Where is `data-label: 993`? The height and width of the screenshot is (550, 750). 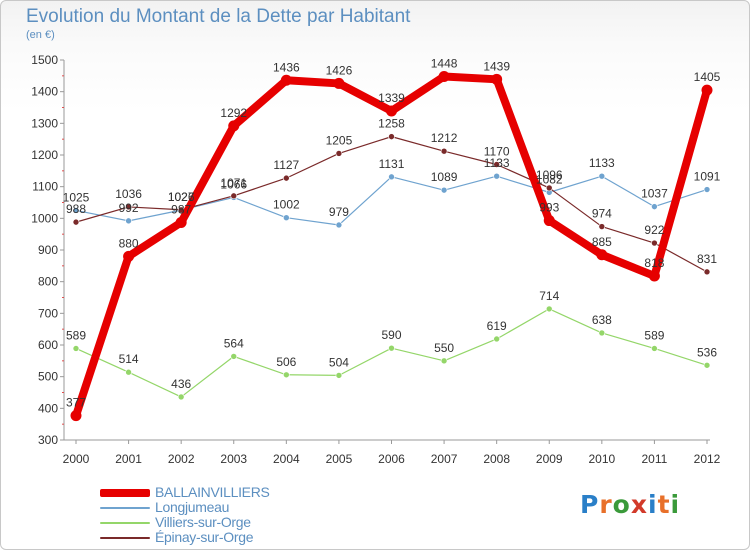 data-label: 993 is located at coordinates (549, 208).